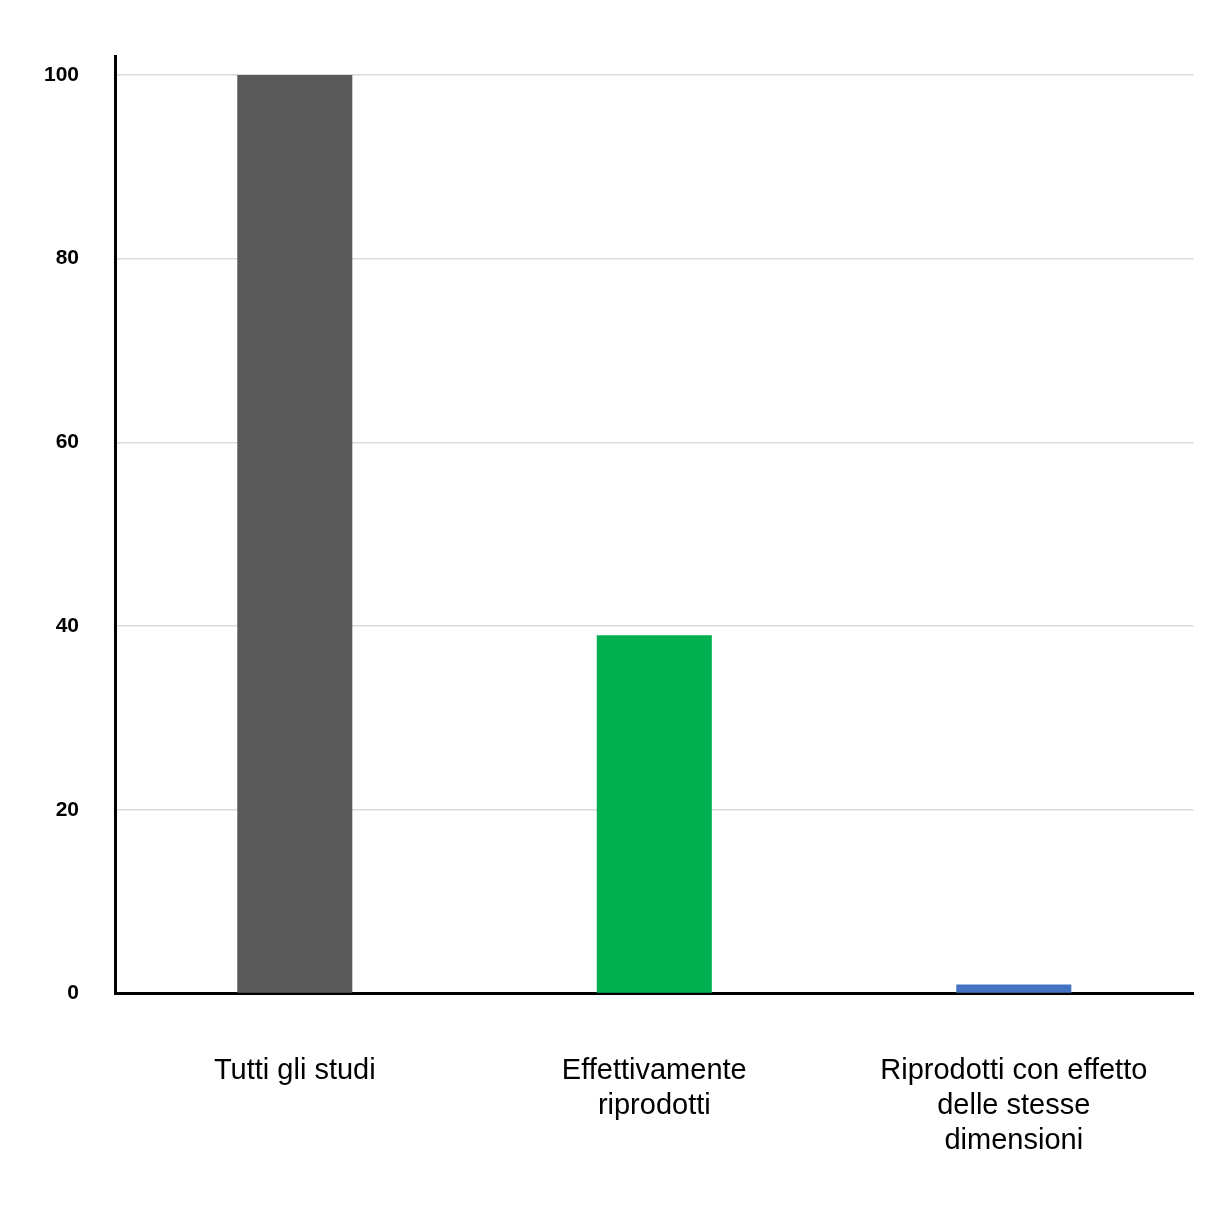 This screenshot has width=1217, height=1227. Describe the element at coordinates (654, 1086) in the screenshot. I see `x-tick-label: Effettivamente riprodotti` at that location.